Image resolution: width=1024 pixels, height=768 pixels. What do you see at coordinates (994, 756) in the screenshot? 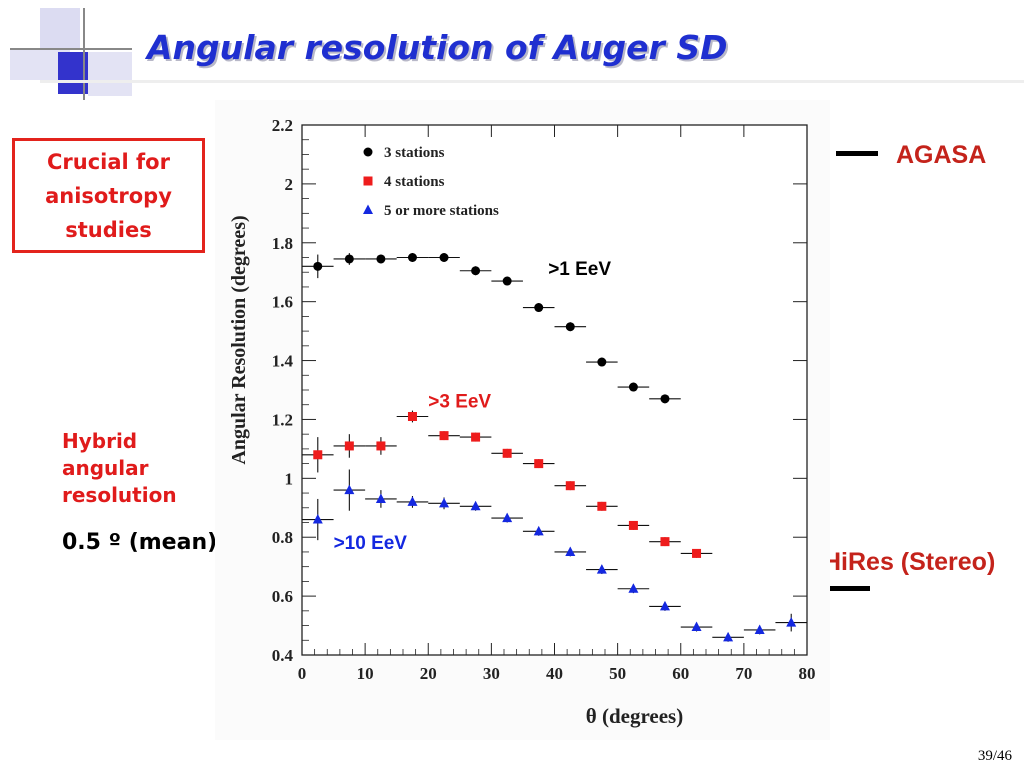
I see `page-number: 39/46` at bounding box center [994, 756].